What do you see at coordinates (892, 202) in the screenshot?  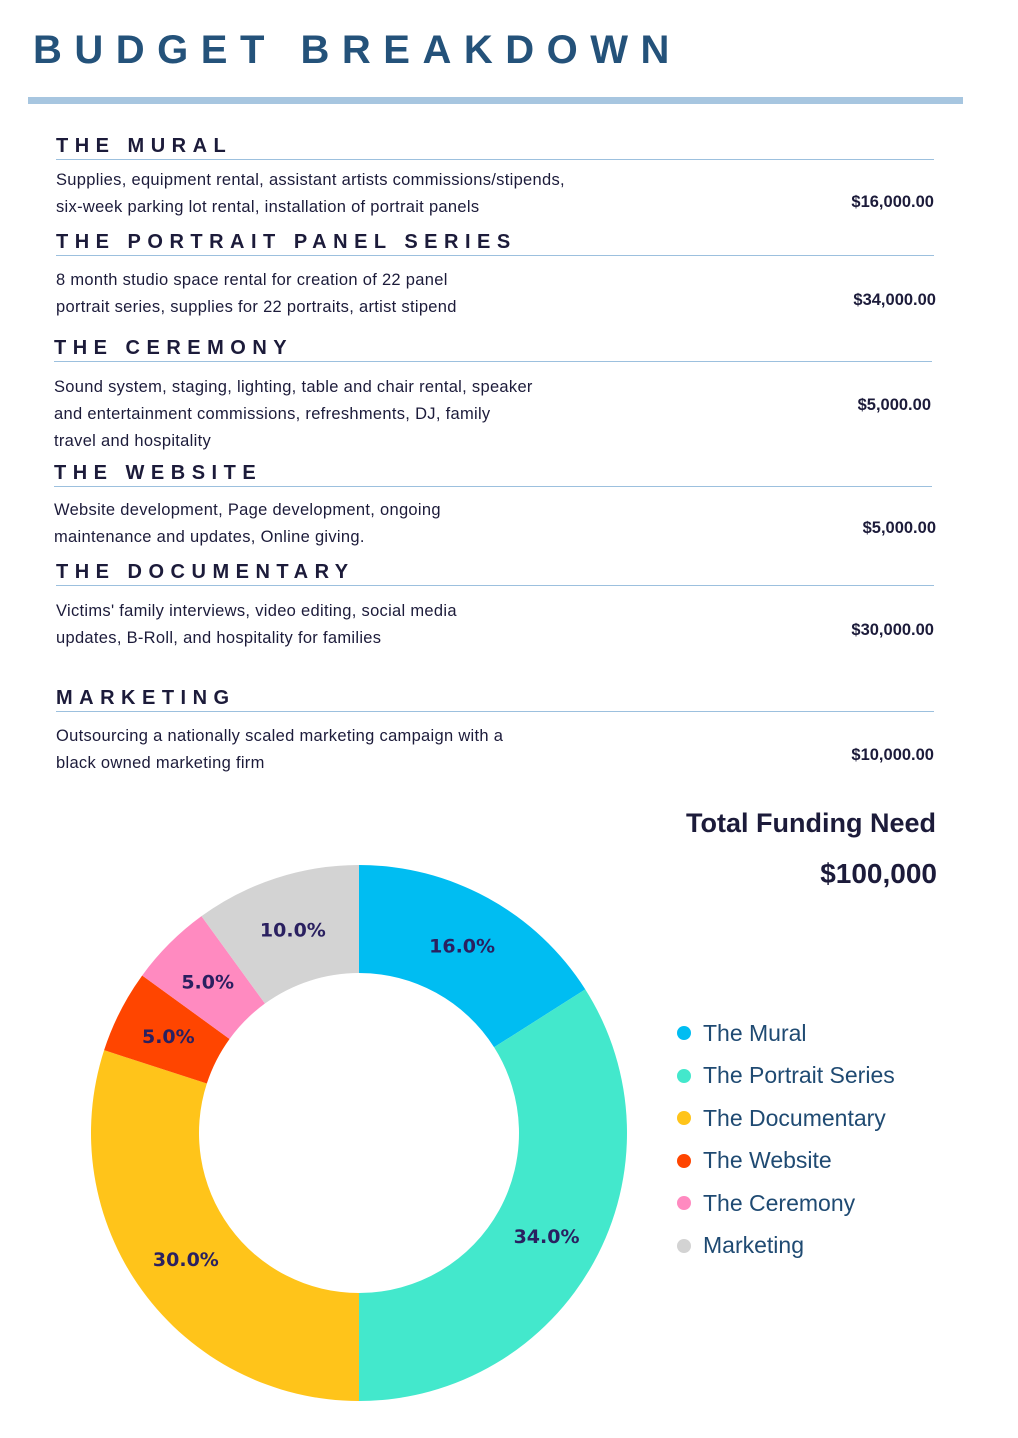 I see `section-amount: $16,000.00` at bounding box center [892, 202].